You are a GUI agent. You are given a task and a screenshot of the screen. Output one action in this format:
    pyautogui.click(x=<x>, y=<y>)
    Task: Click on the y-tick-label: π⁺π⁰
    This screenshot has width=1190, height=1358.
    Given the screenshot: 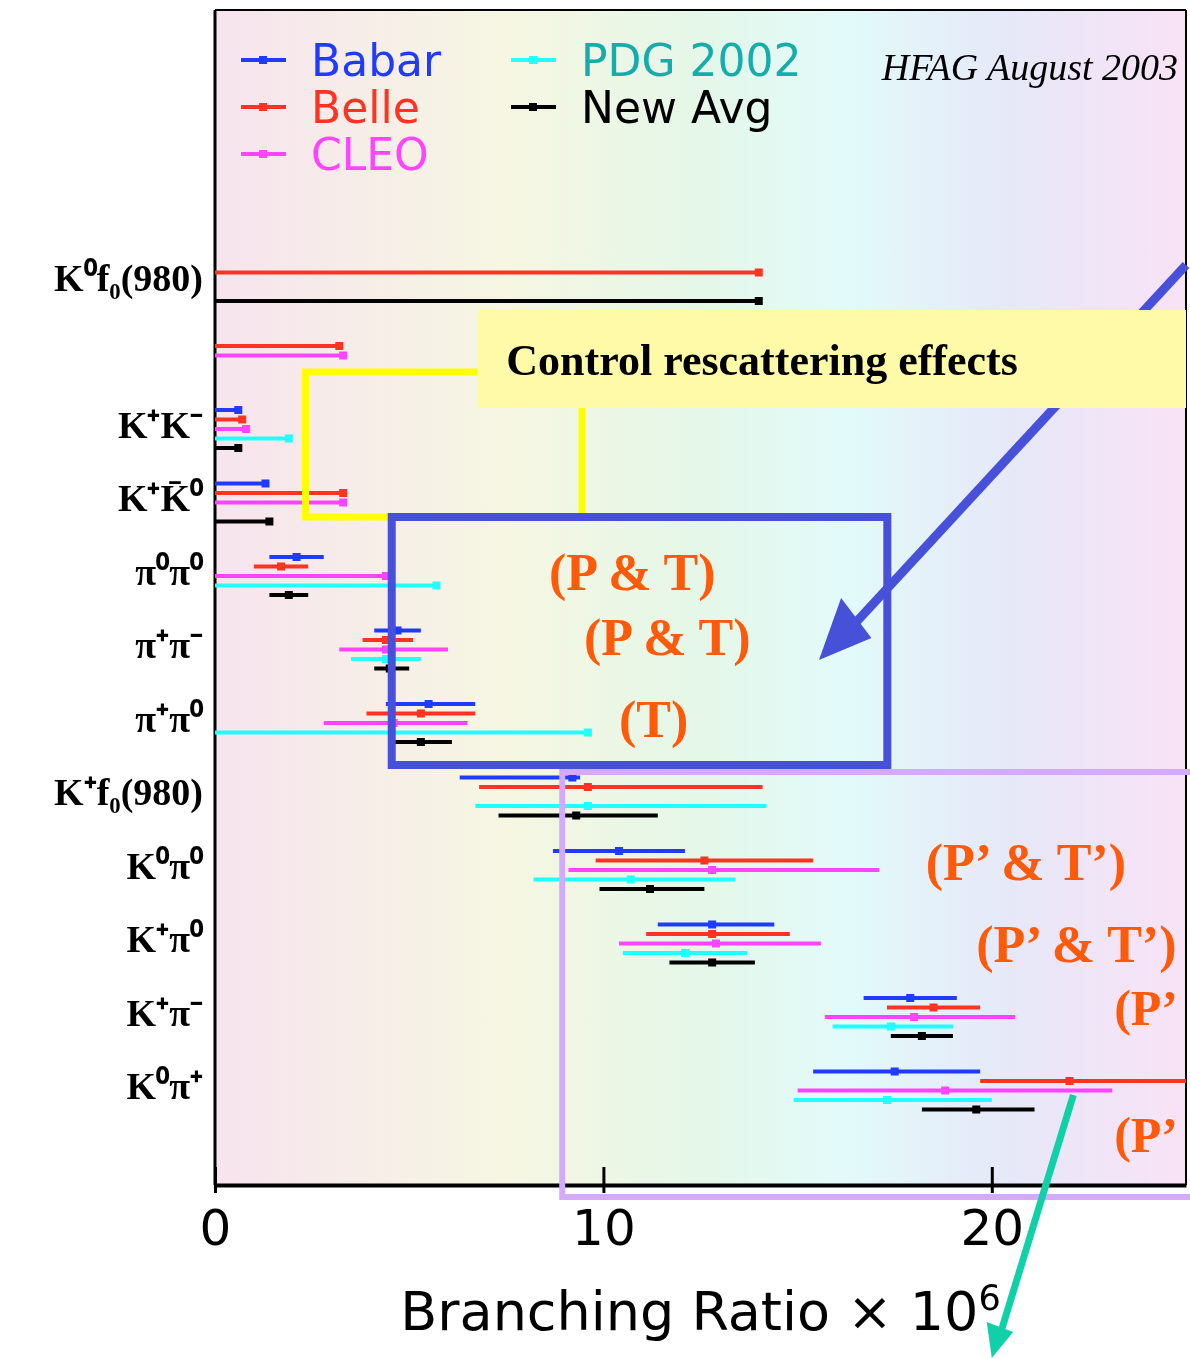 What is the action you would take?
    pyautogui.click(x=169, y=718)
    